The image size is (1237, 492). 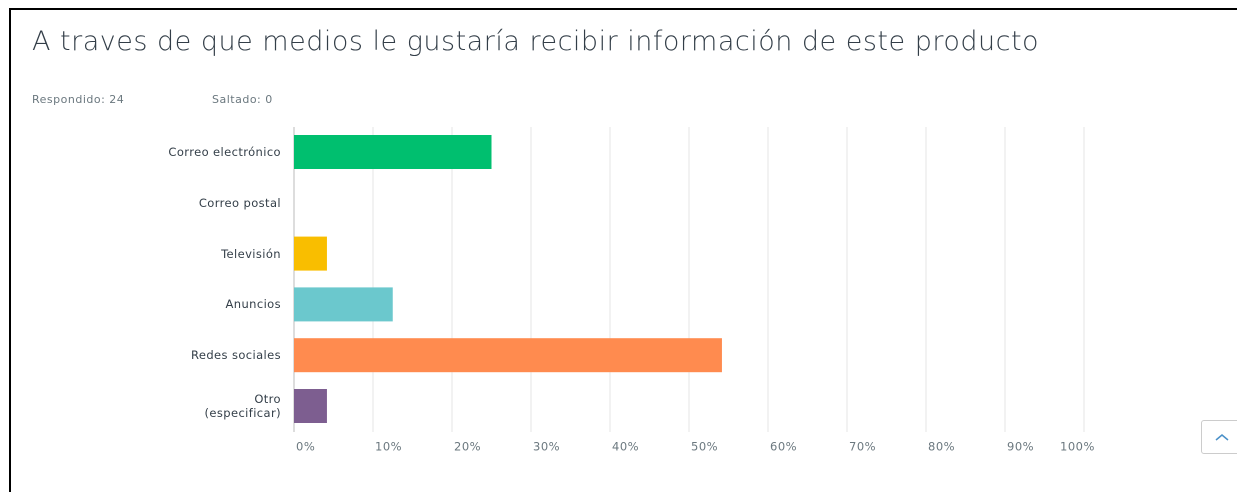 What do you see at coordinates (251, 253) in the screenshot?
I see `category-label: Televisión` at bounding box center [251, 253].